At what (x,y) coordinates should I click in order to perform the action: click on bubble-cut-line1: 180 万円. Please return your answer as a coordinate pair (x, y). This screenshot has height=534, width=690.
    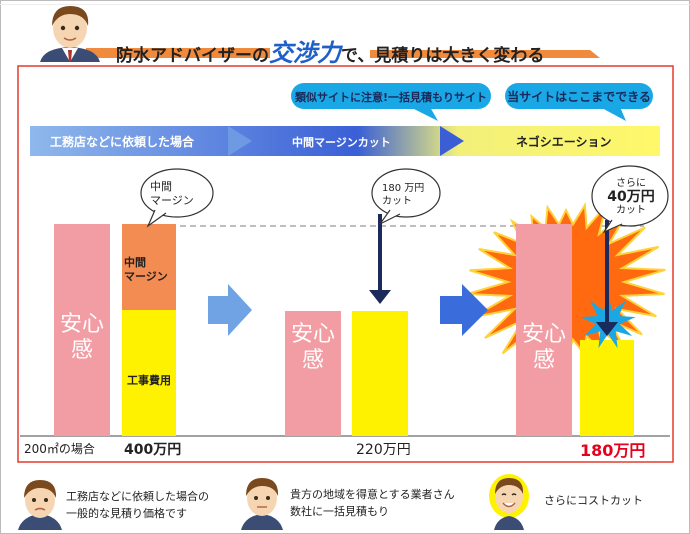
    Looking at the image, I should click on (403, 188).